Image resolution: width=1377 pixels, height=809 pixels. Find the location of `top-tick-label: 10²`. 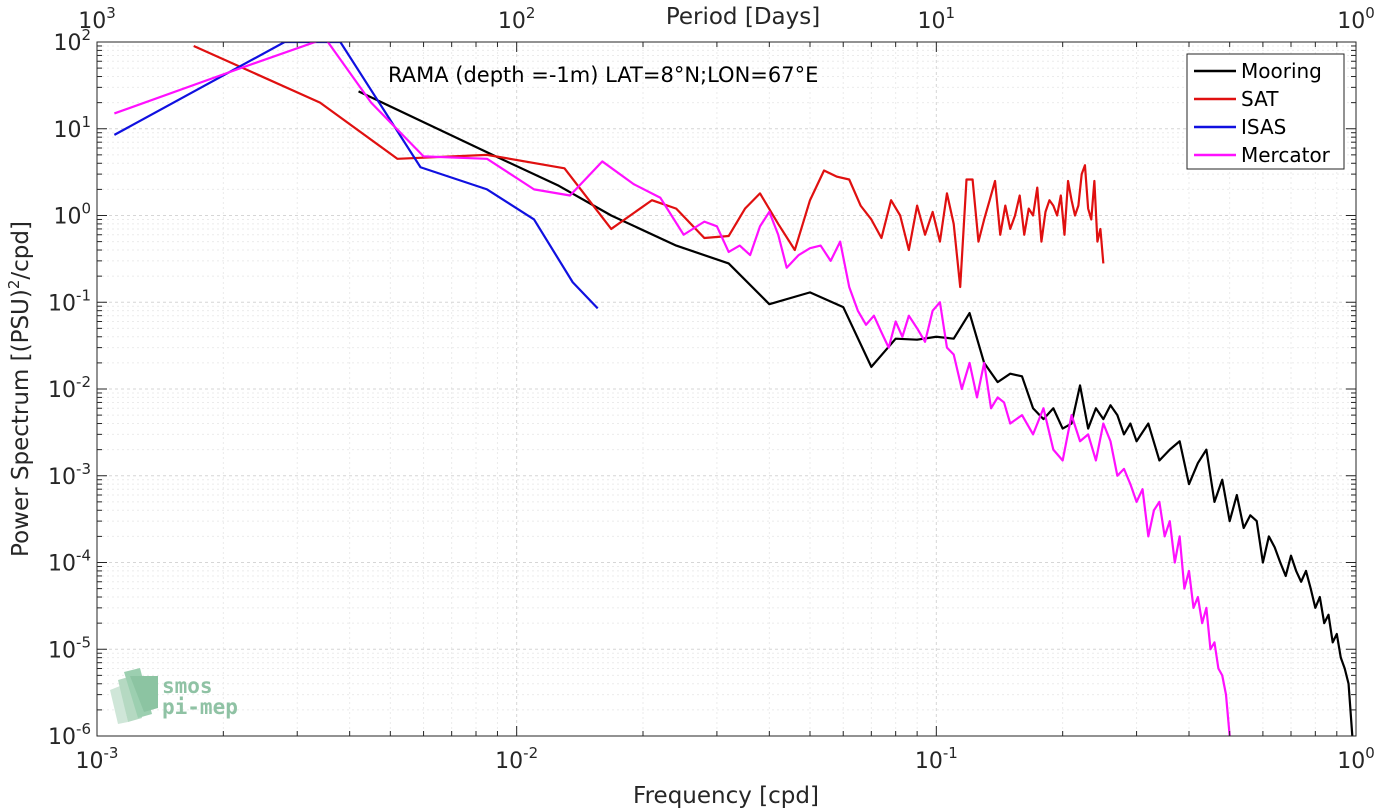

top-tick-label: 10² is located at coordinates (517, 19).